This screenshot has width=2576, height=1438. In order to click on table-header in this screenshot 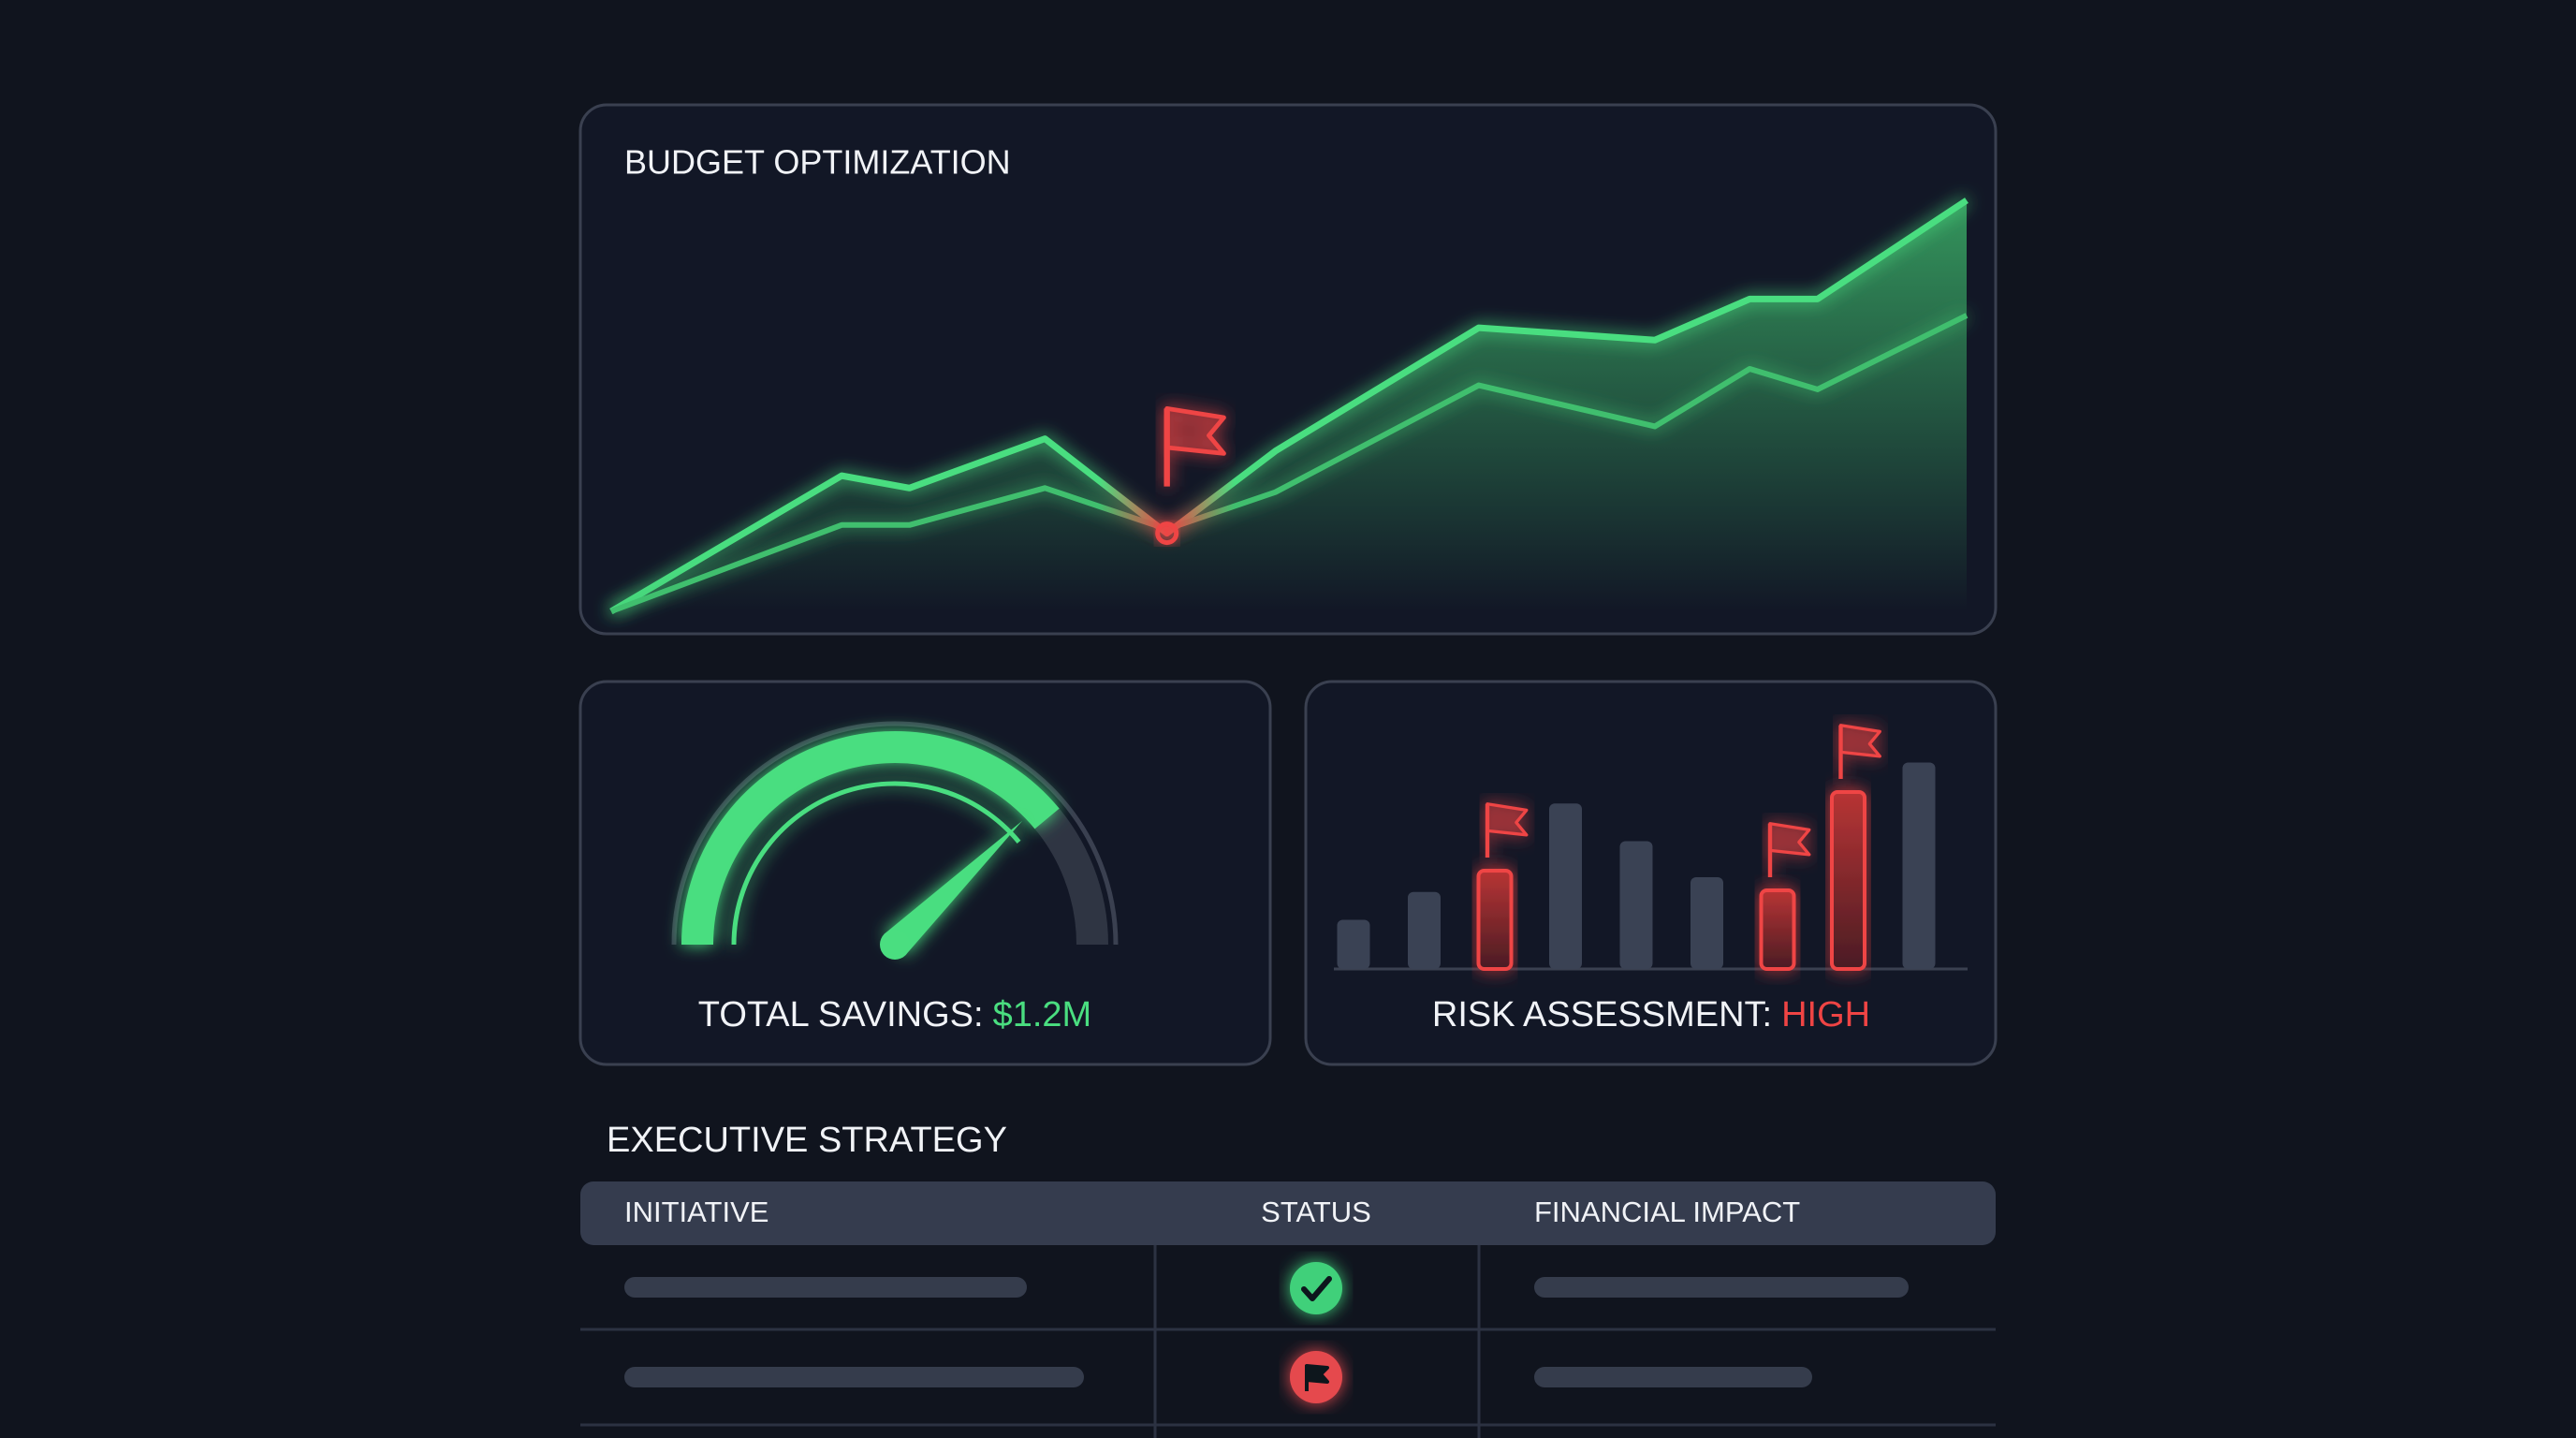, I will do `click(1288, 1213)`.